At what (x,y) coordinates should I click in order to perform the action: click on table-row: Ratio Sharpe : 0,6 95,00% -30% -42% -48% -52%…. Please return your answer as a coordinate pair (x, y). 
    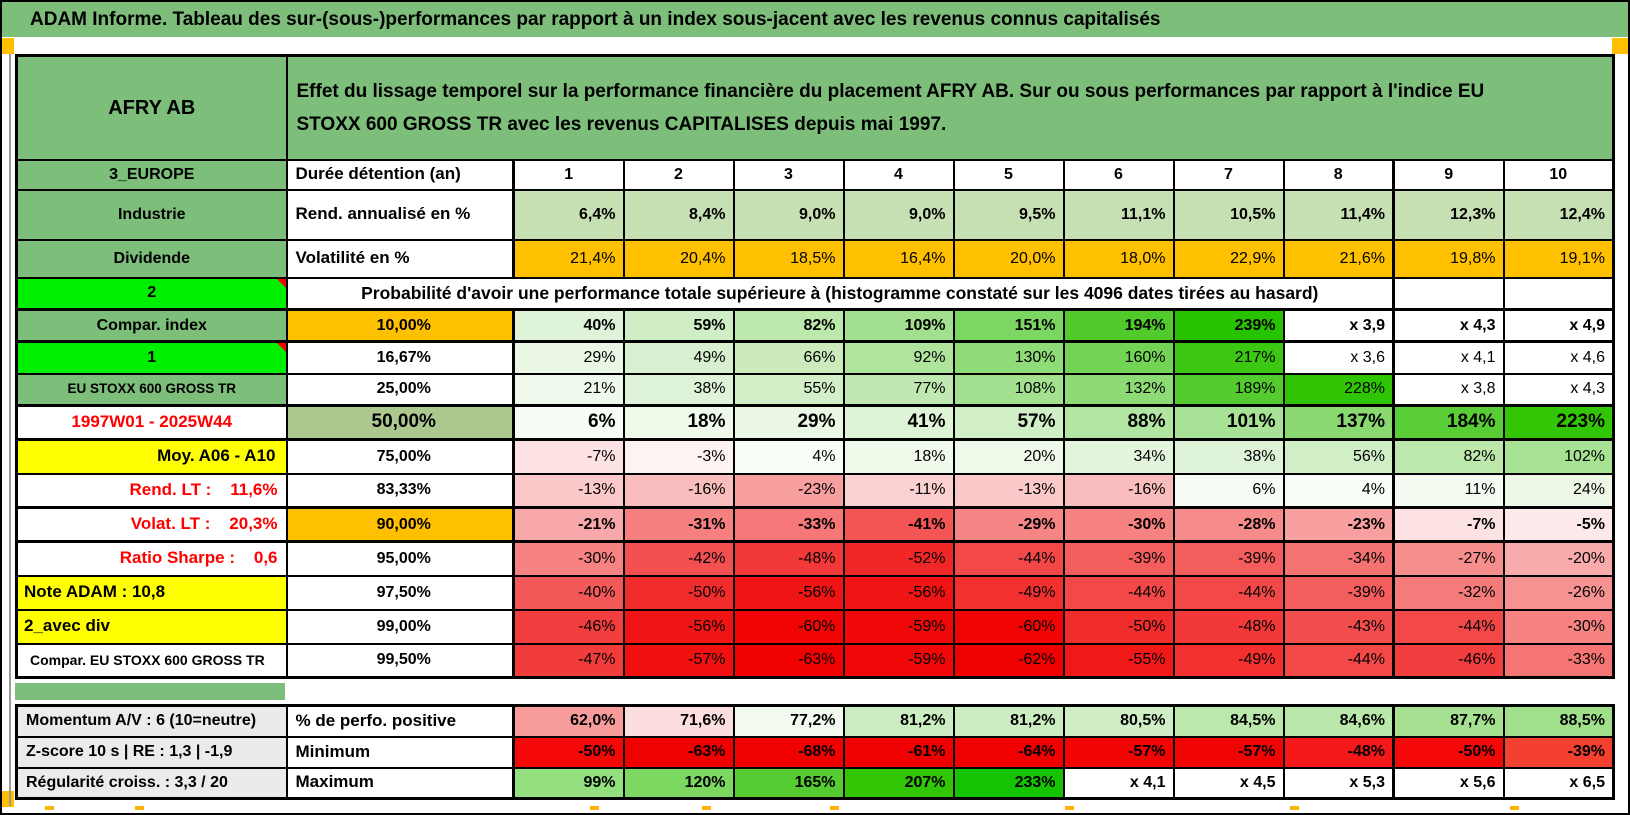
    Looking at the image, I should click on (815, 558).